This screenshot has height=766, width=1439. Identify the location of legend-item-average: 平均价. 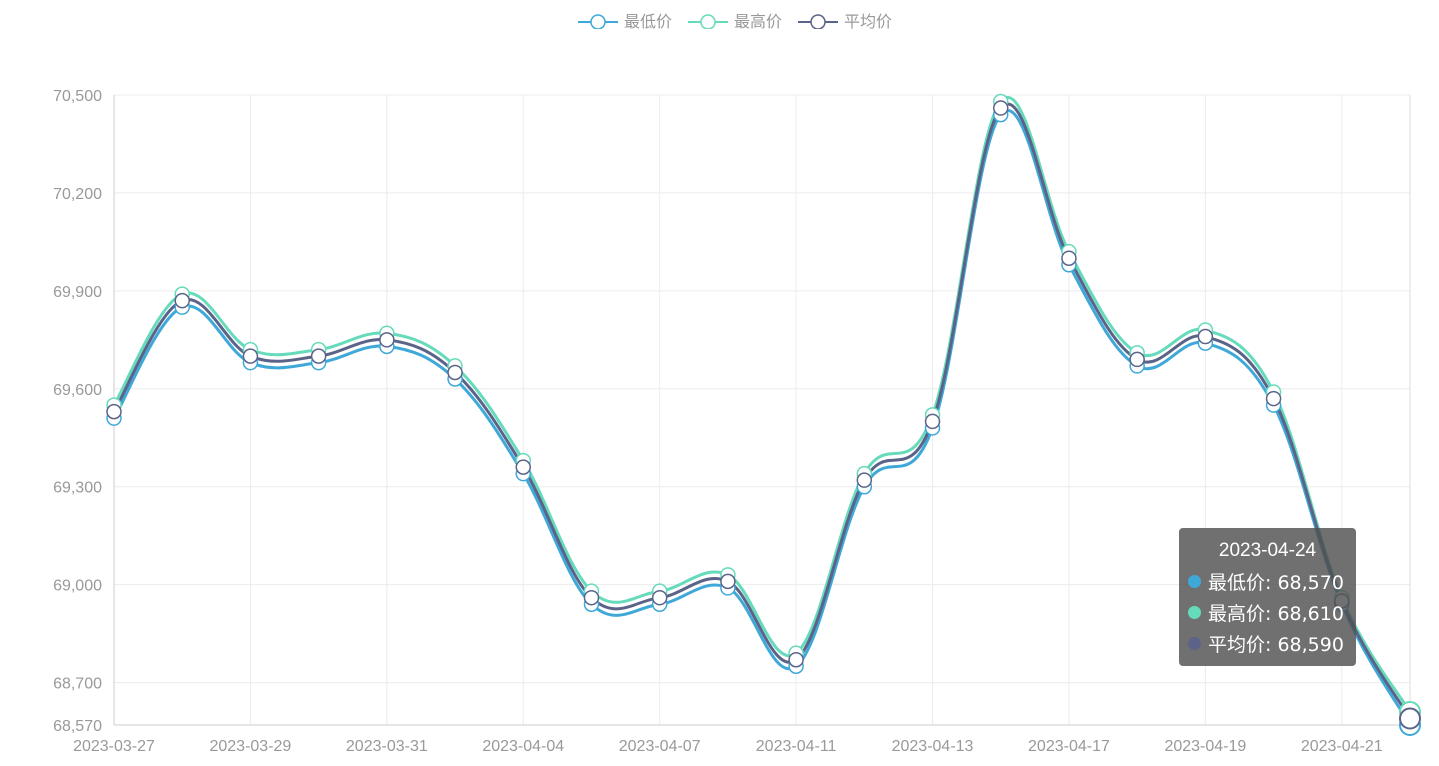
(845, 20).